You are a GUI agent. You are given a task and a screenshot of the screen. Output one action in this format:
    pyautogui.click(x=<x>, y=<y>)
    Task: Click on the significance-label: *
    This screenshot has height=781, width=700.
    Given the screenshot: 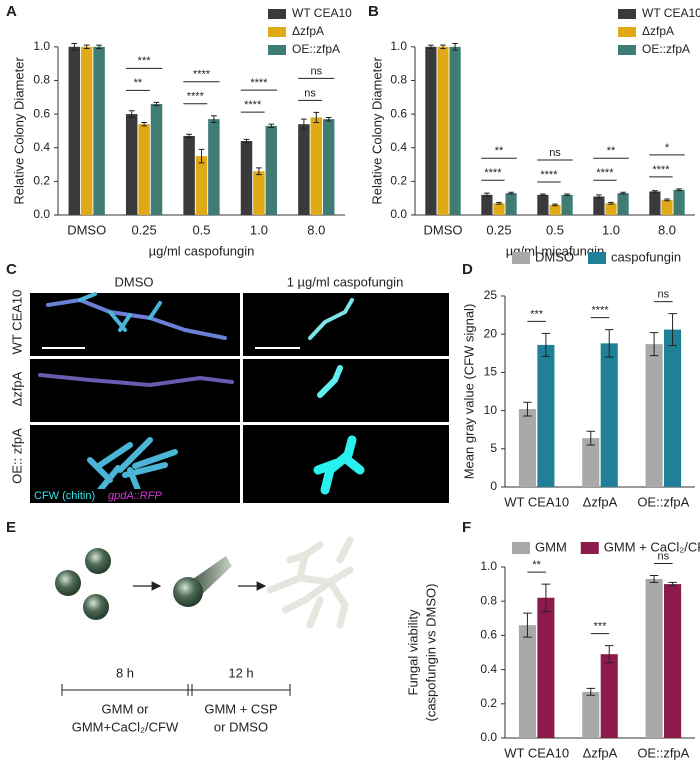 What is the action you would take?
    pyautogui.click(x=667, y=148)
    